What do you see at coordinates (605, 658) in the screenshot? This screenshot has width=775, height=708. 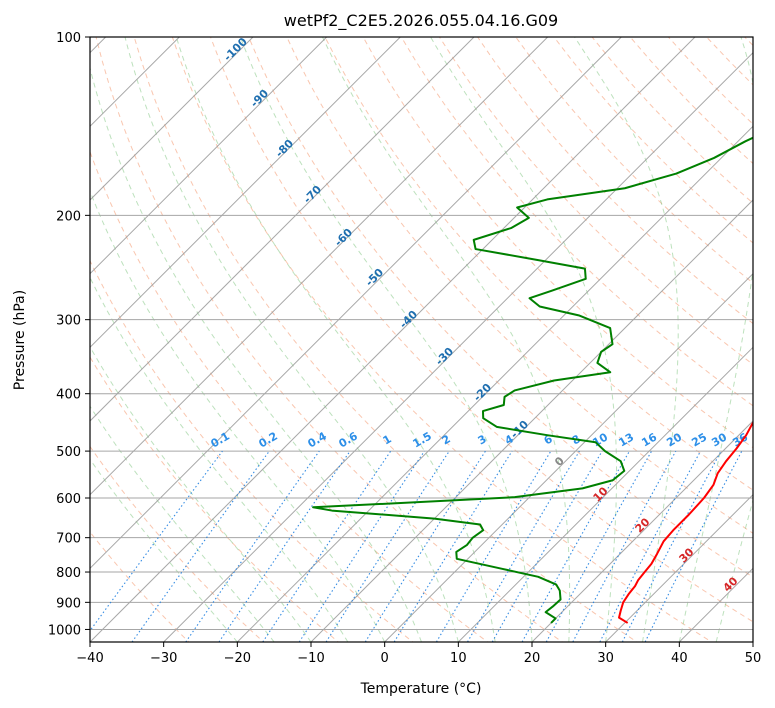 I see `x-tick-label: 30` at bounding box center [605, 658].